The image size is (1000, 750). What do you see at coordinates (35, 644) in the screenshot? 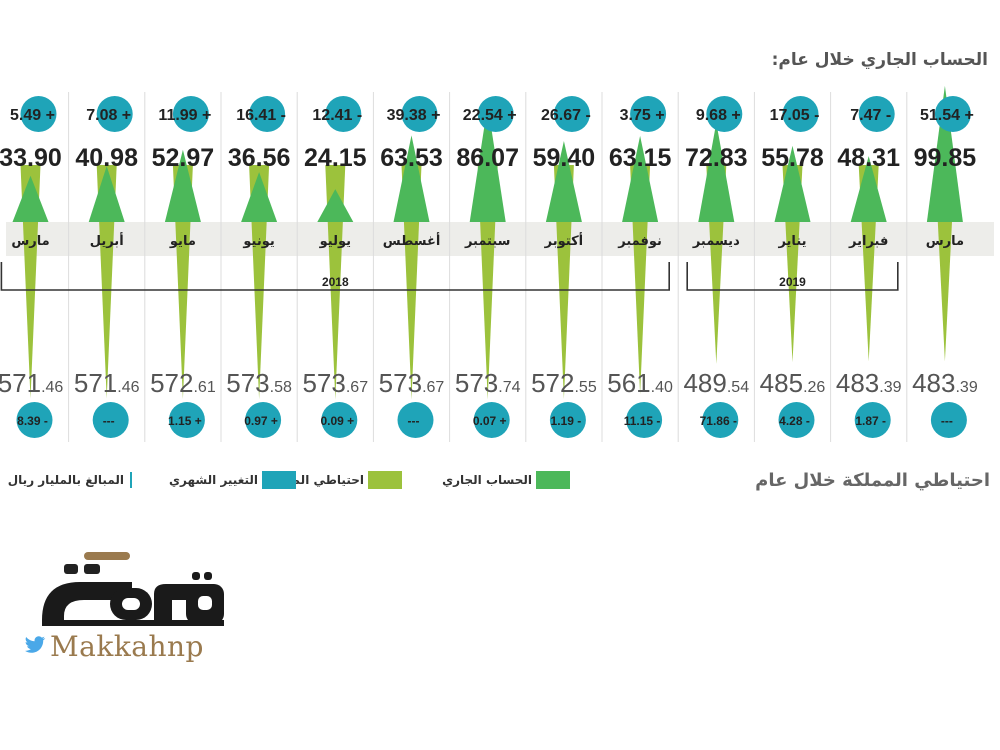
I see `twitter-bird-icon` at bounding box center [35, 644].